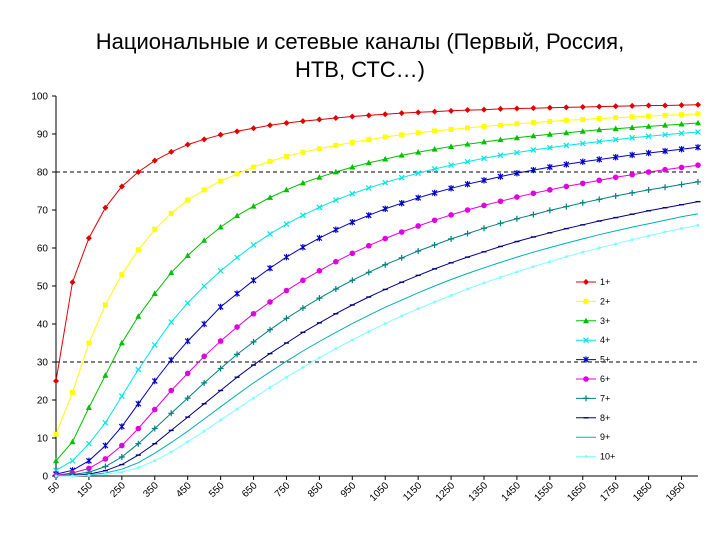 The height and width of the screenshot is (540, 720). I want to click on legend-item: 3+, so click(593, 321).